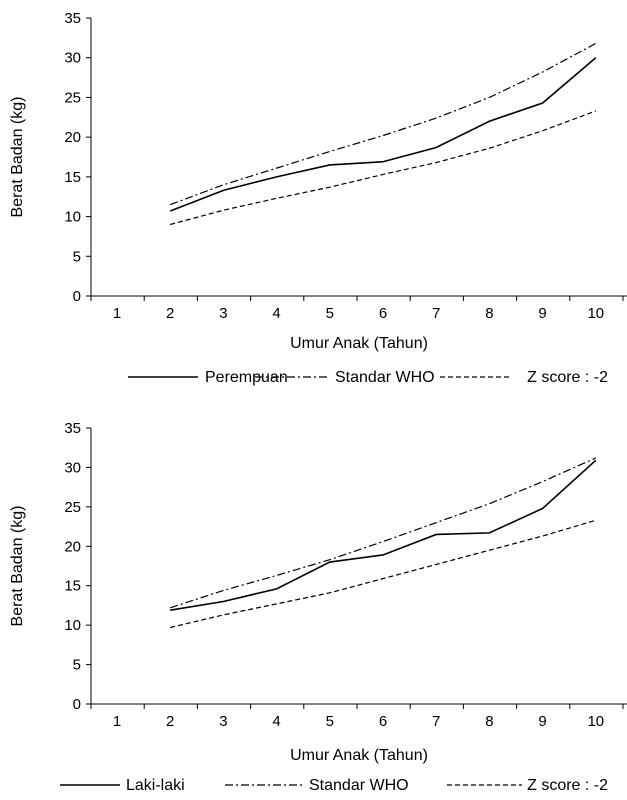 This screenshot has width=627, height=800. I want to click on legend-label: Perempuan, so click(246, 377).